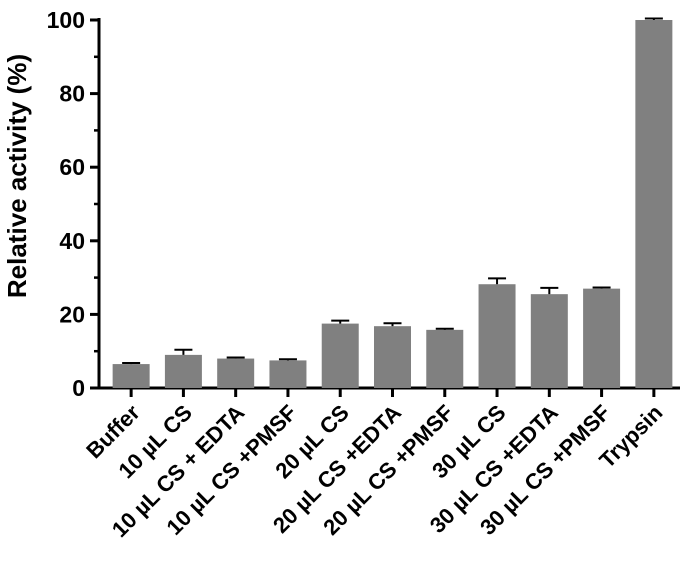 The width and height of the screenshot is (685, 583). What do you see at coordinates (17, 176) in the screenshot?
I see `y-axis-label: Relative activity (%)` at bounding box center [17, 176].